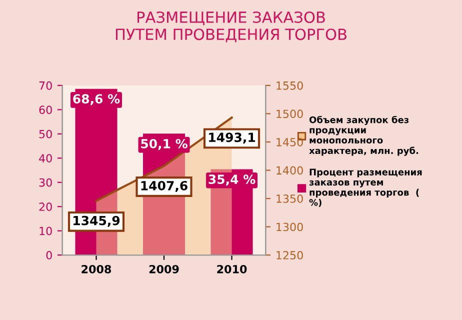 The width and height of the screenshot is (462, 320). I want to click on y2-tick-label: 1350, so click(289, 198).